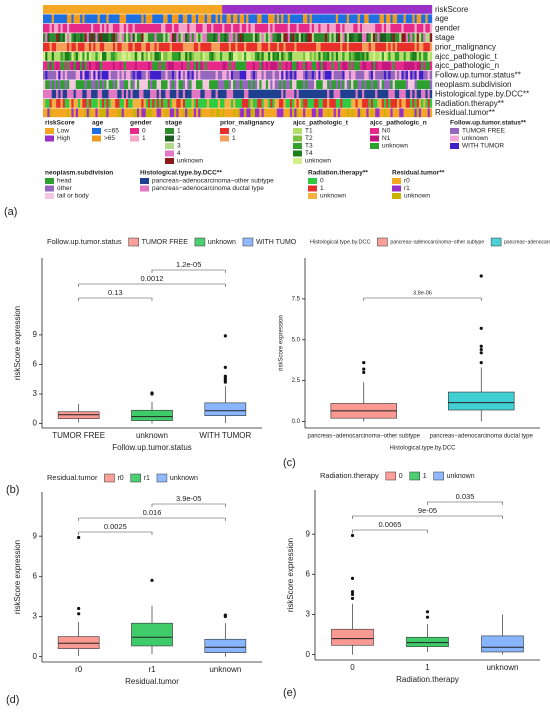  Describe the element at coordinates (115, 292) in the screenshot. I see `p-value: 0.13` at that location.